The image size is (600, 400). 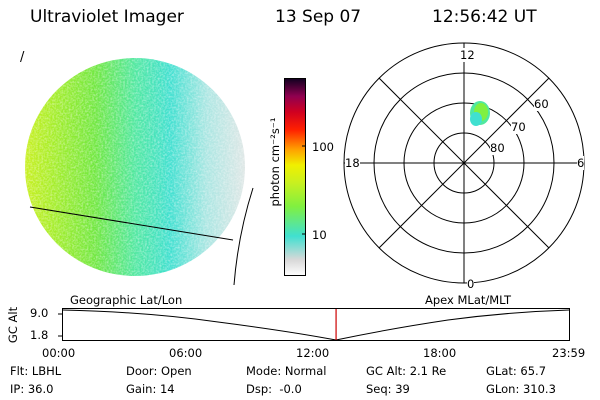 I want to click on time-label: 12:56:42 UT, so click(x=484, y=17).